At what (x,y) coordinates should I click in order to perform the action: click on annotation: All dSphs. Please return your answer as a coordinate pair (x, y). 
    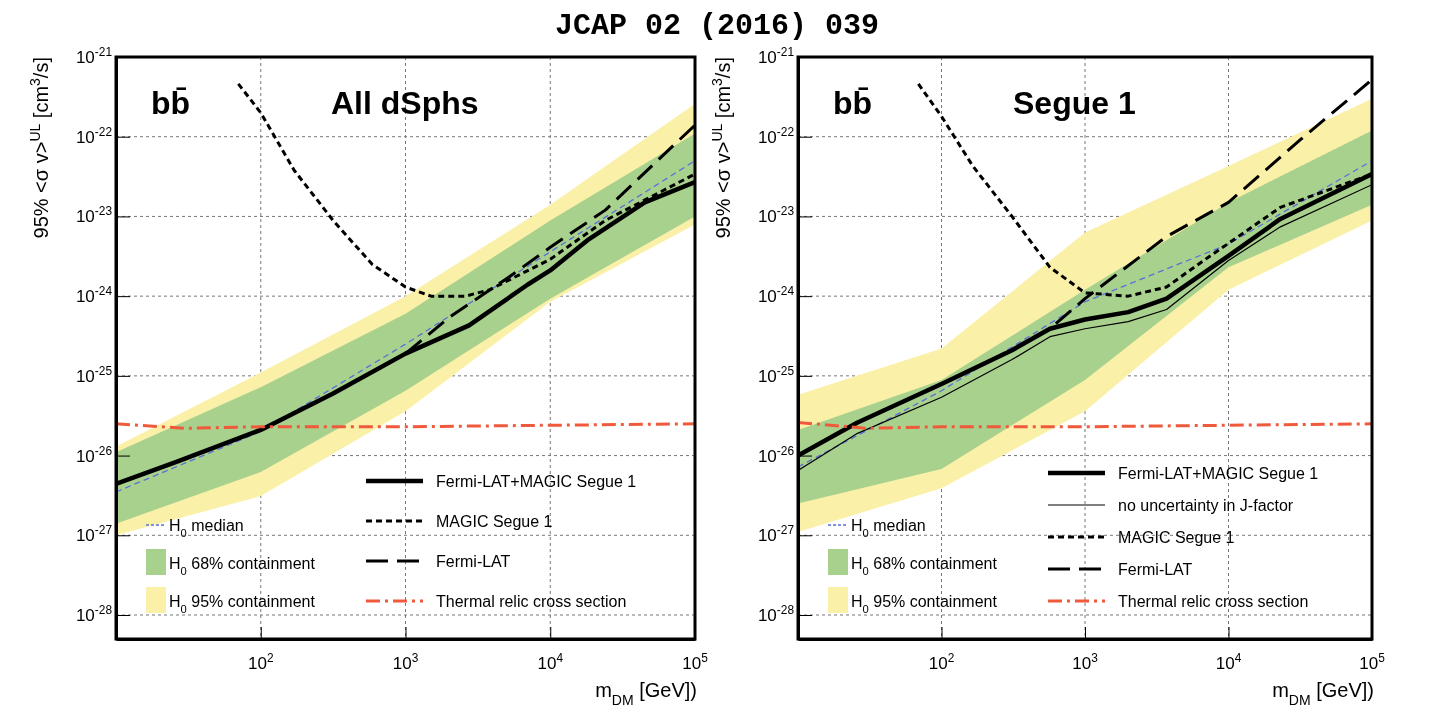
    Looking at the image, I should click on (405, 103).